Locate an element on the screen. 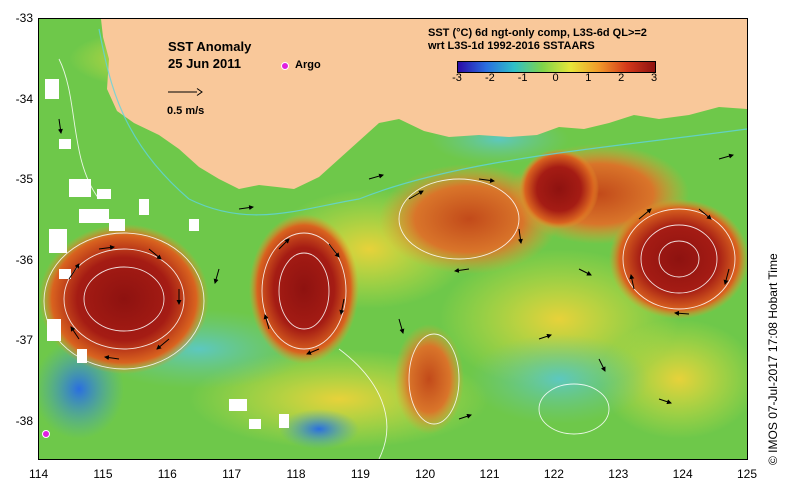 This screenshot has width=790, height=492. copyright-symbol: © is located at coordinates (773, 460).